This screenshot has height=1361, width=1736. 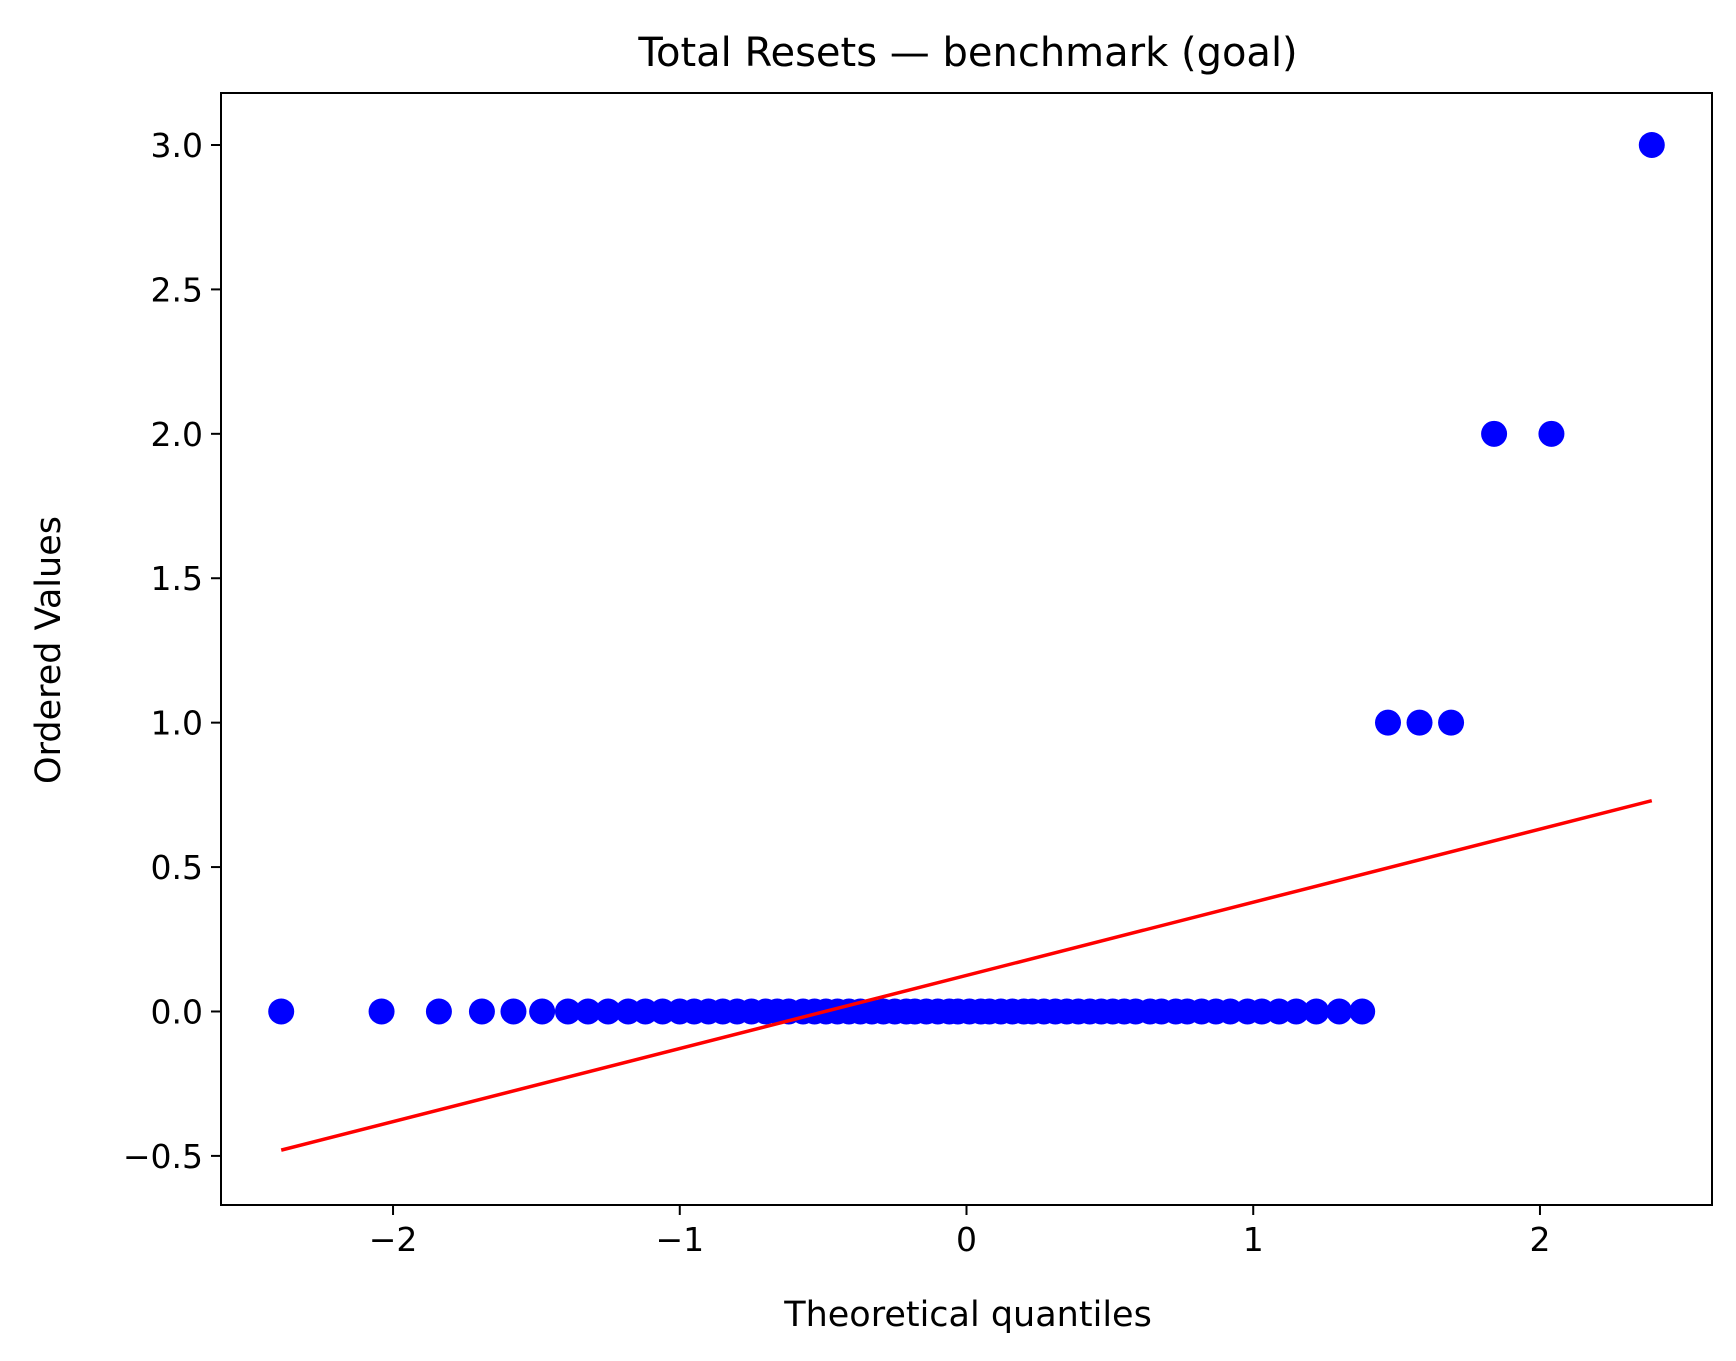 What do you see at coordinates (967, 1315) in the screenshot?
I see `x-axis-label: Theoretical quantiles` at bounding box center [967, 1315].